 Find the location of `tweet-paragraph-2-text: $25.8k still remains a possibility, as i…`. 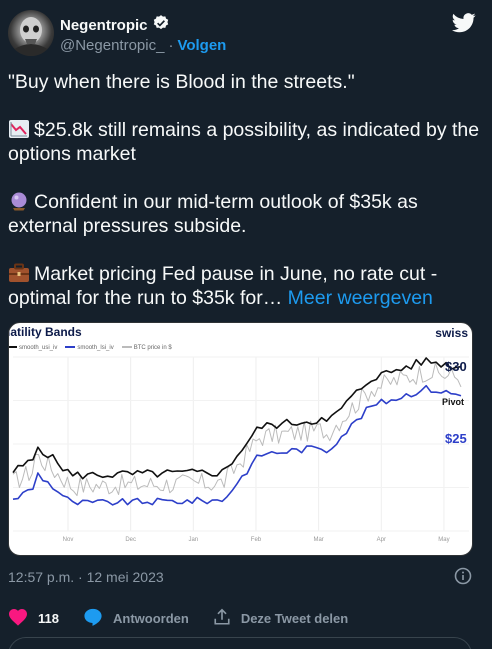

tweet-paragraph-2-text: $25.8k still remains a possibility, as i… is located at coordinates (244, 142).